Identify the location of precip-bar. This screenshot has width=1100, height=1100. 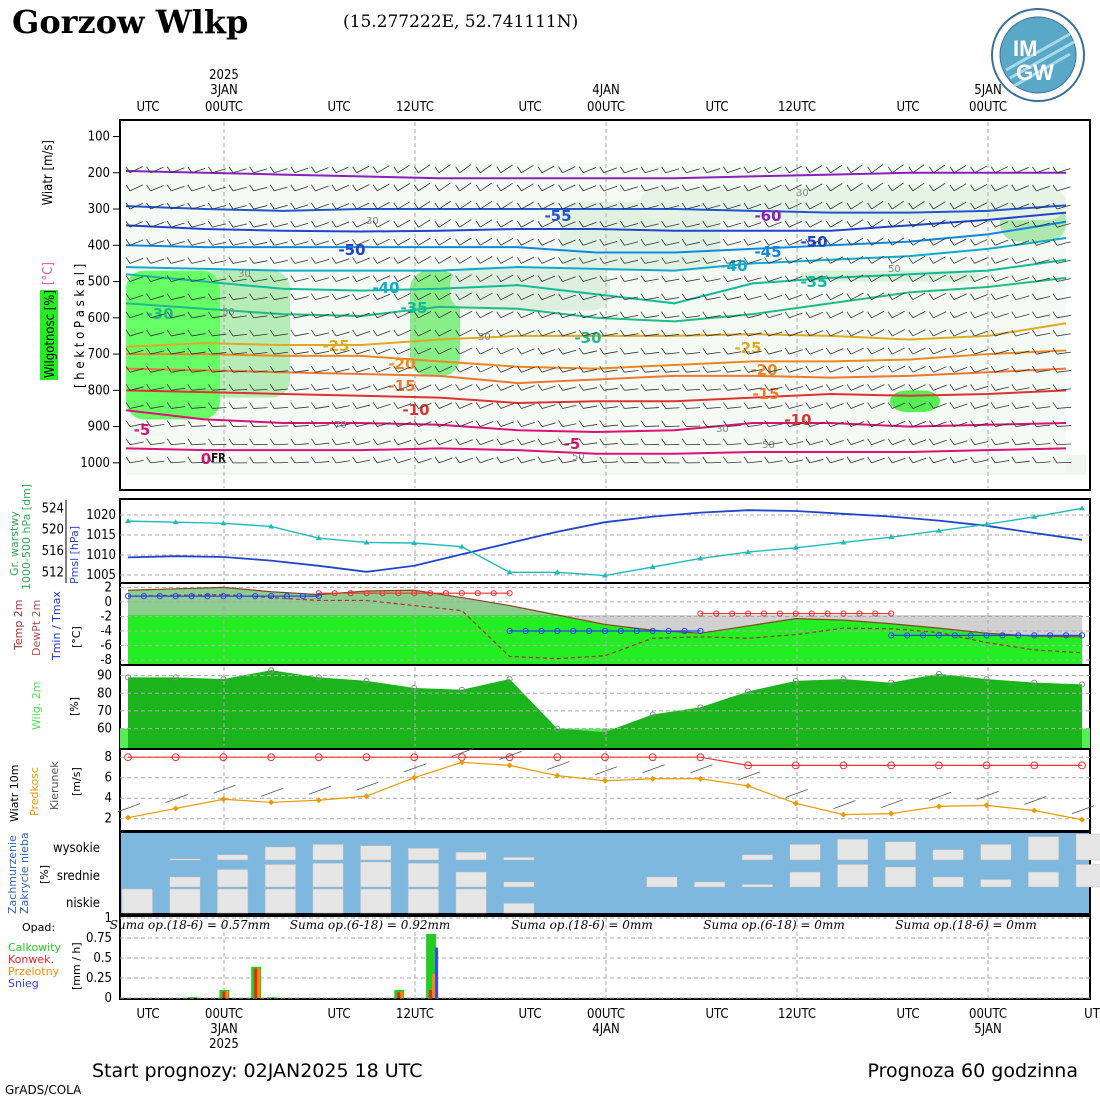
(437, 972).